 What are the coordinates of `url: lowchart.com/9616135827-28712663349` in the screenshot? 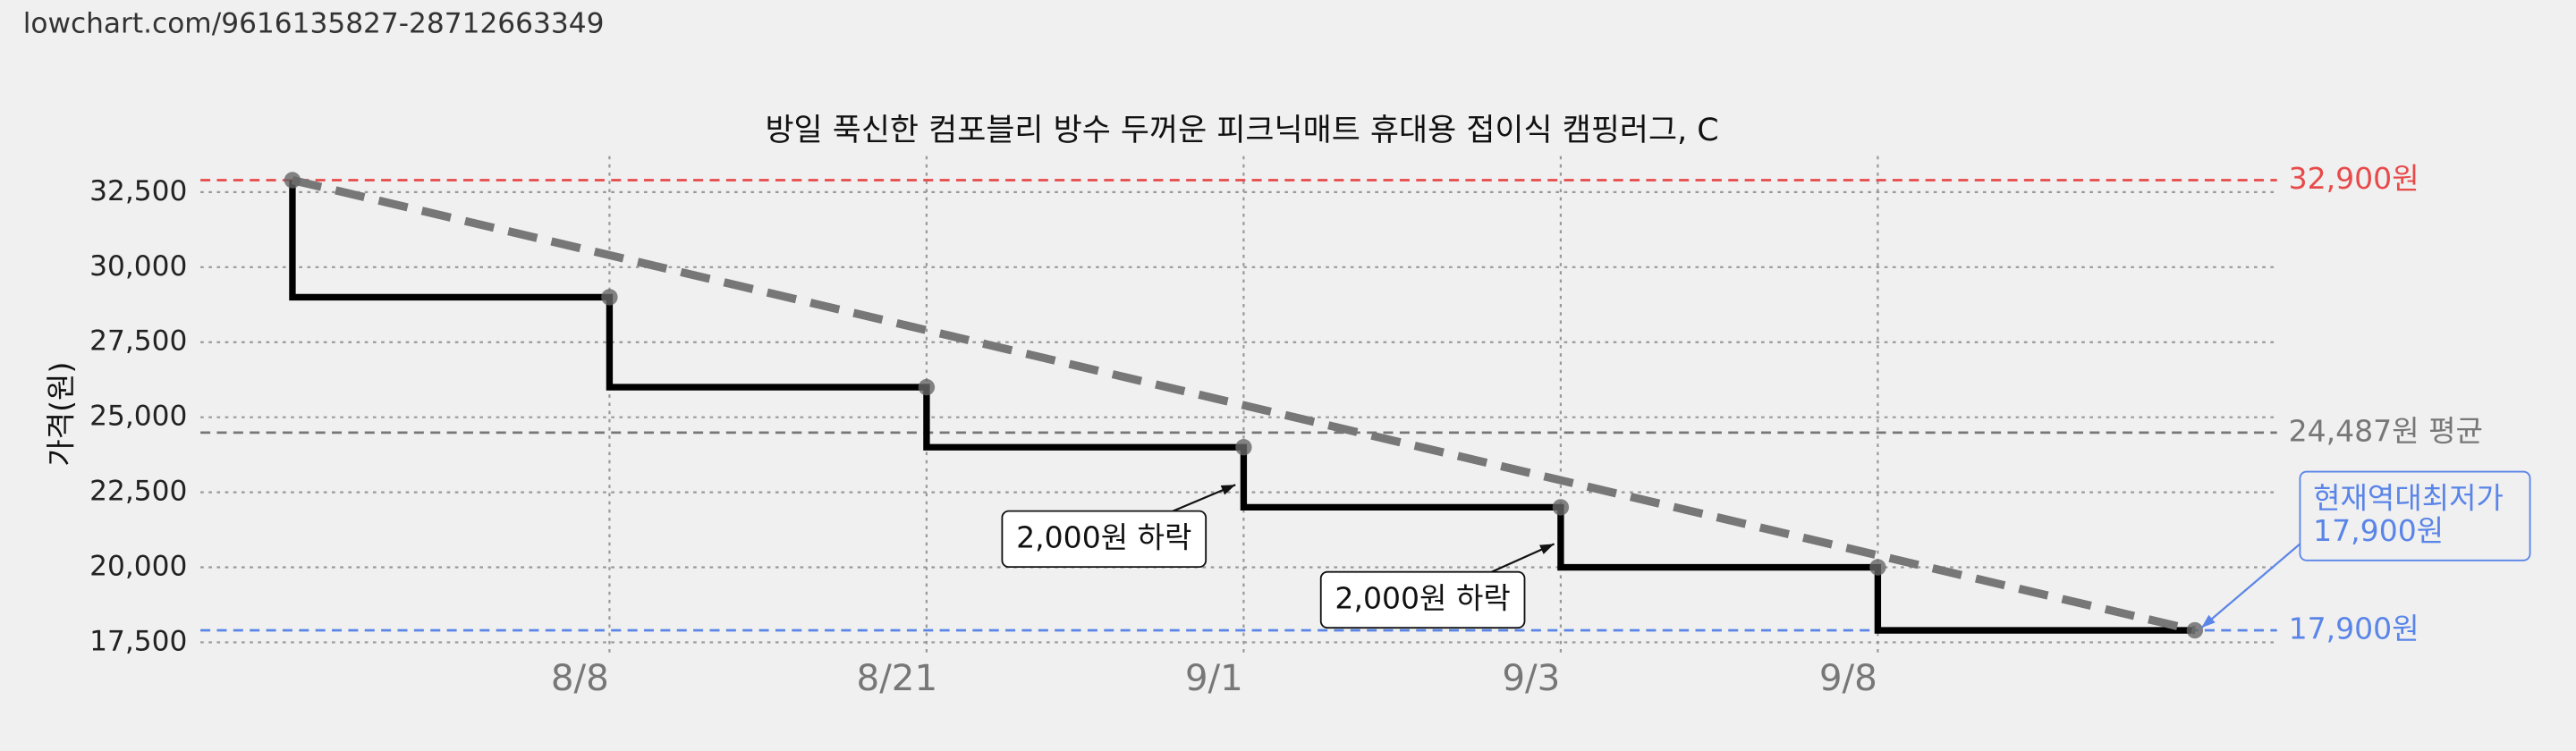 It's located at (314, 24).